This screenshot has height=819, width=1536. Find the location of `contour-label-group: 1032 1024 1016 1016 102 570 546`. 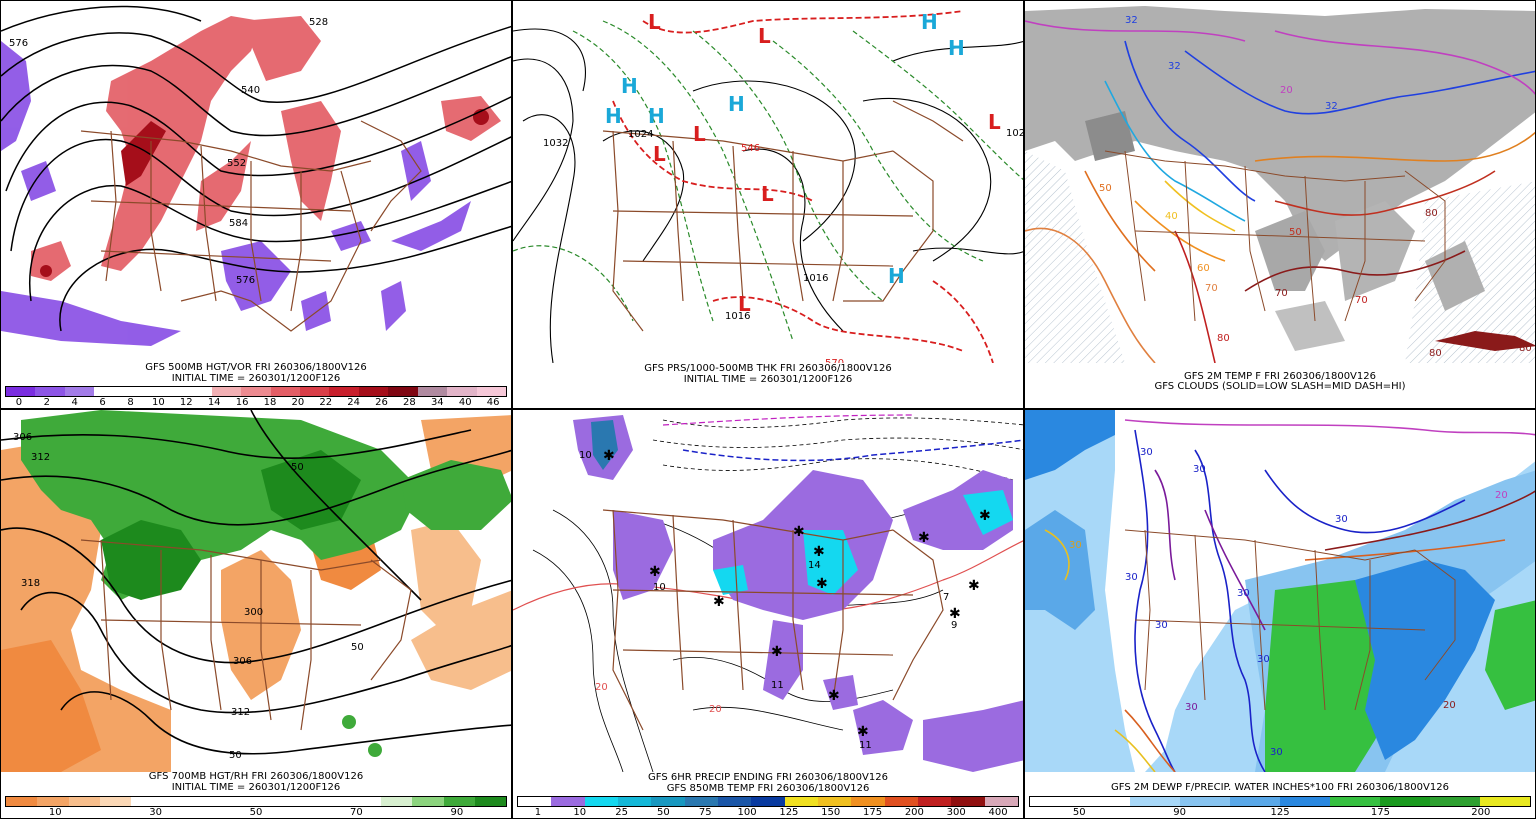

contour-label-group: 1032 1024 1016 1016 102 570 546 is located at coordinates (783, 245).